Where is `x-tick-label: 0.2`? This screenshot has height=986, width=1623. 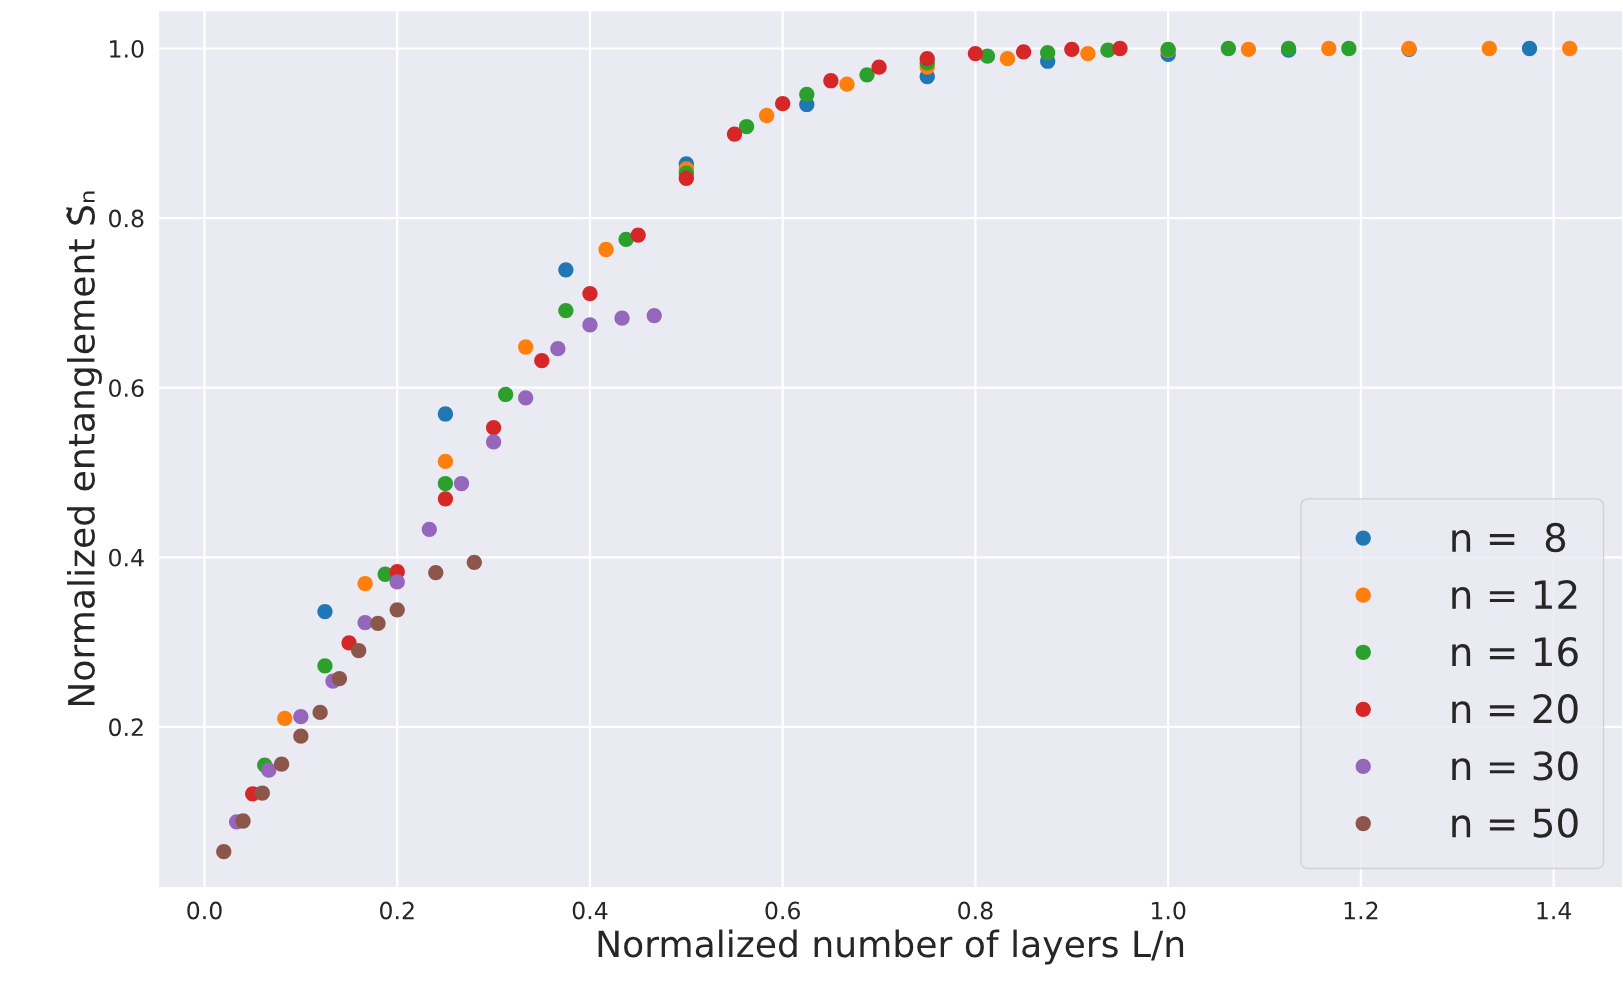 x-tick-label: 0.2 is located at coordinates (397, 910).